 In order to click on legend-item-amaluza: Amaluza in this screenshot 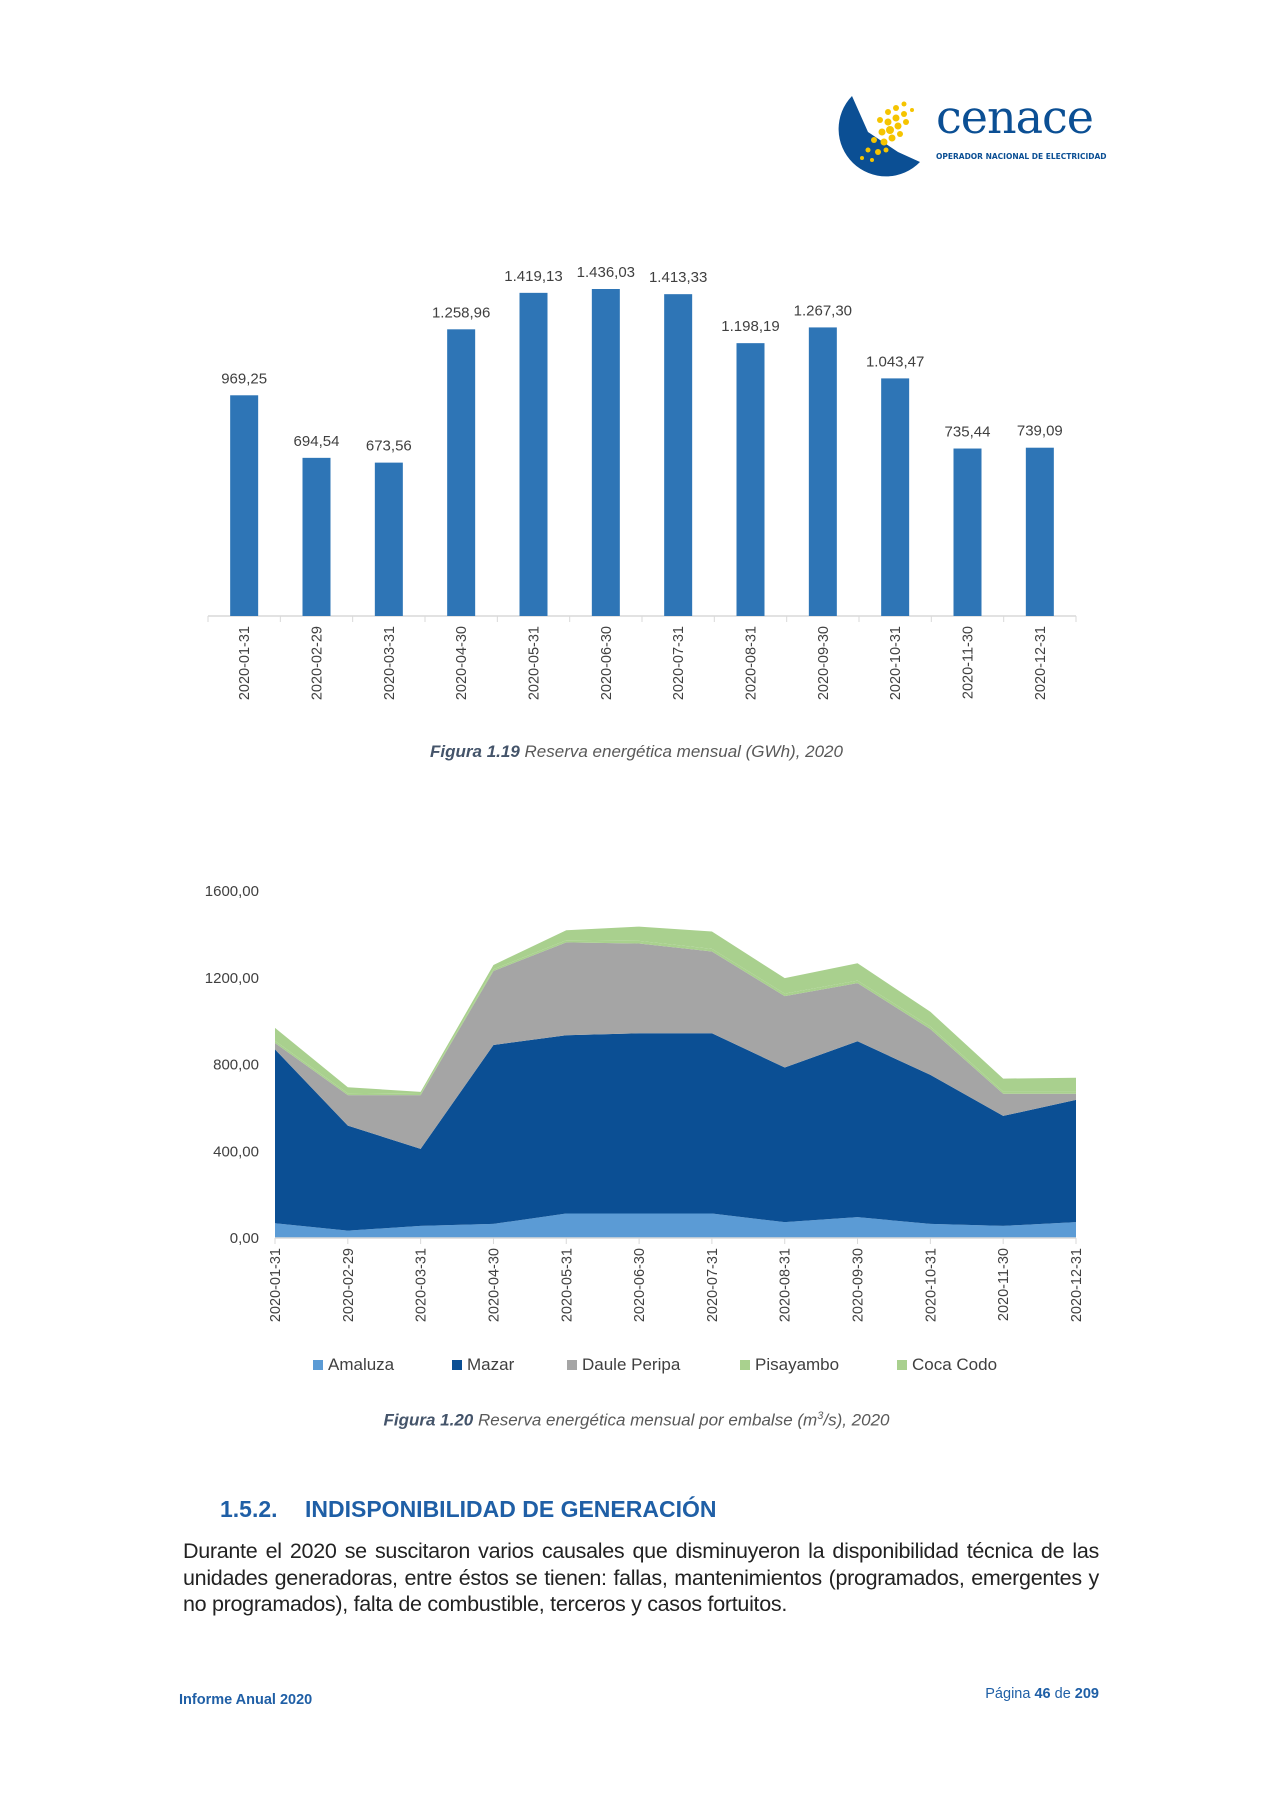, I will do `click(353, 1365)`.